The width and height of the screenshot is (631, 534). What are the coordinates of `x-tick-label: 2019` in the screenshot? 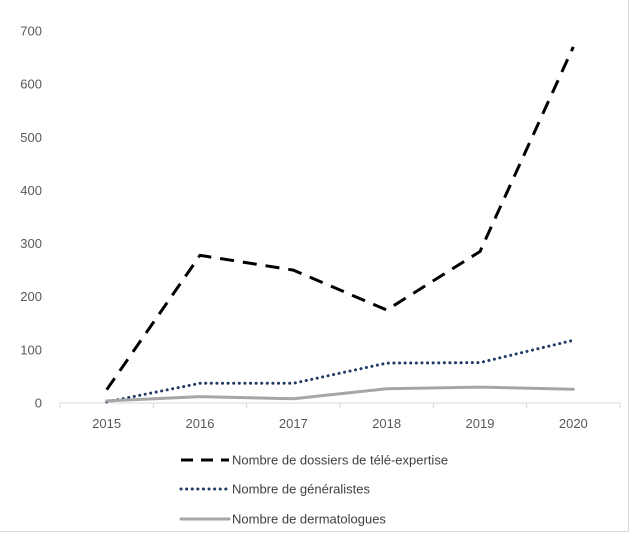 It's located at (480, 423).